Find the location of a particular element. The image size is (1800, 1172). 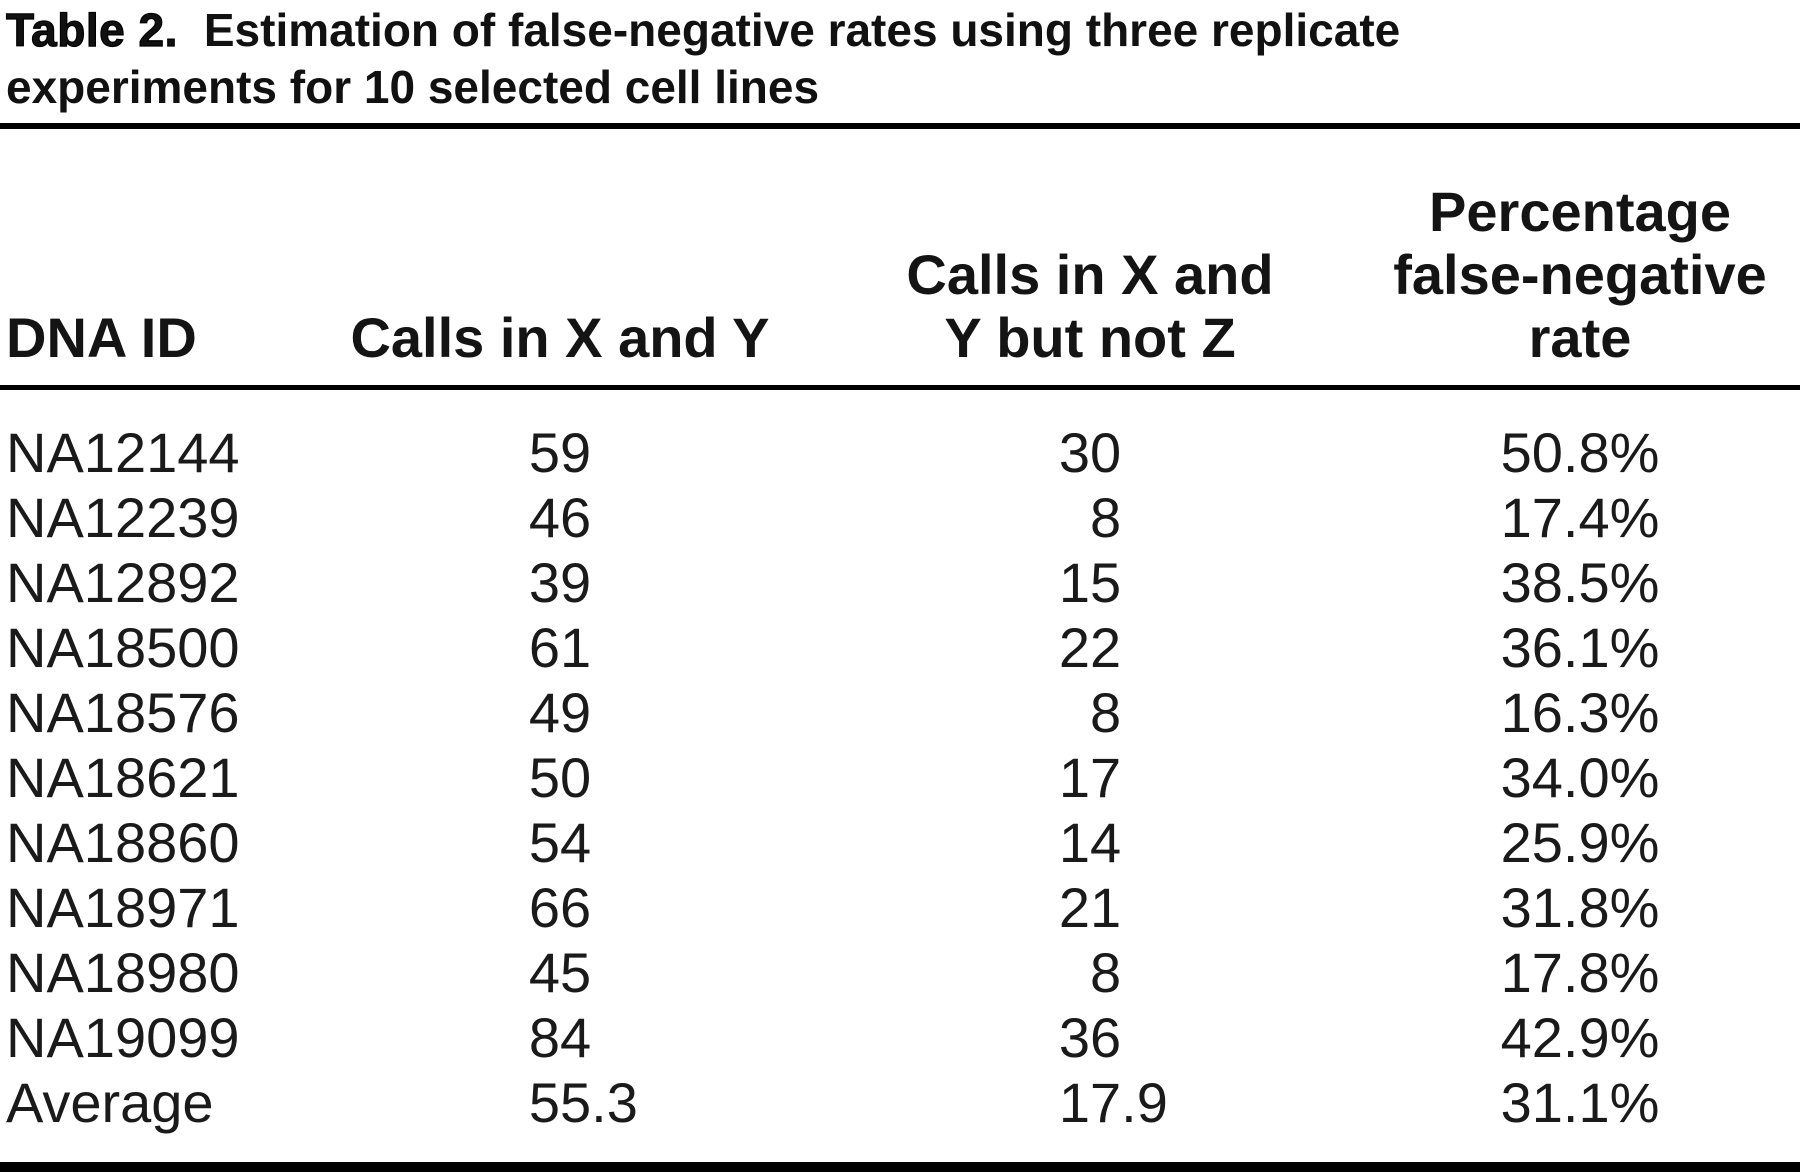

cell-calls-in-x-and-y: 46 is located at coordinates (560, 517).